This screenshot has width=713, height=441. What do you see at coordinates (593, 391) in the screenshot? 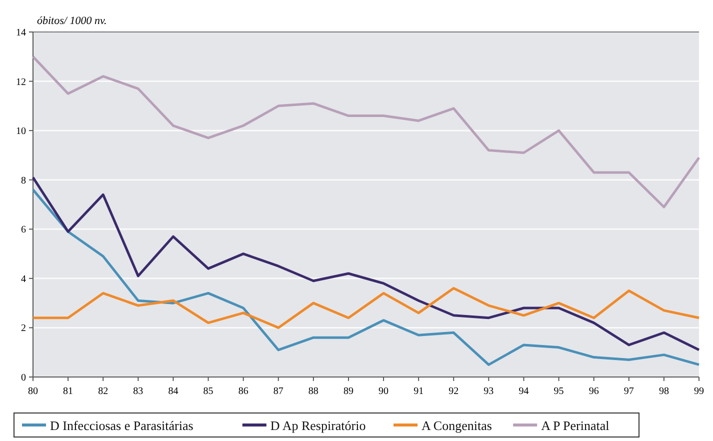
I see `x-tick-label: 96` at bounding box center [593, 391].